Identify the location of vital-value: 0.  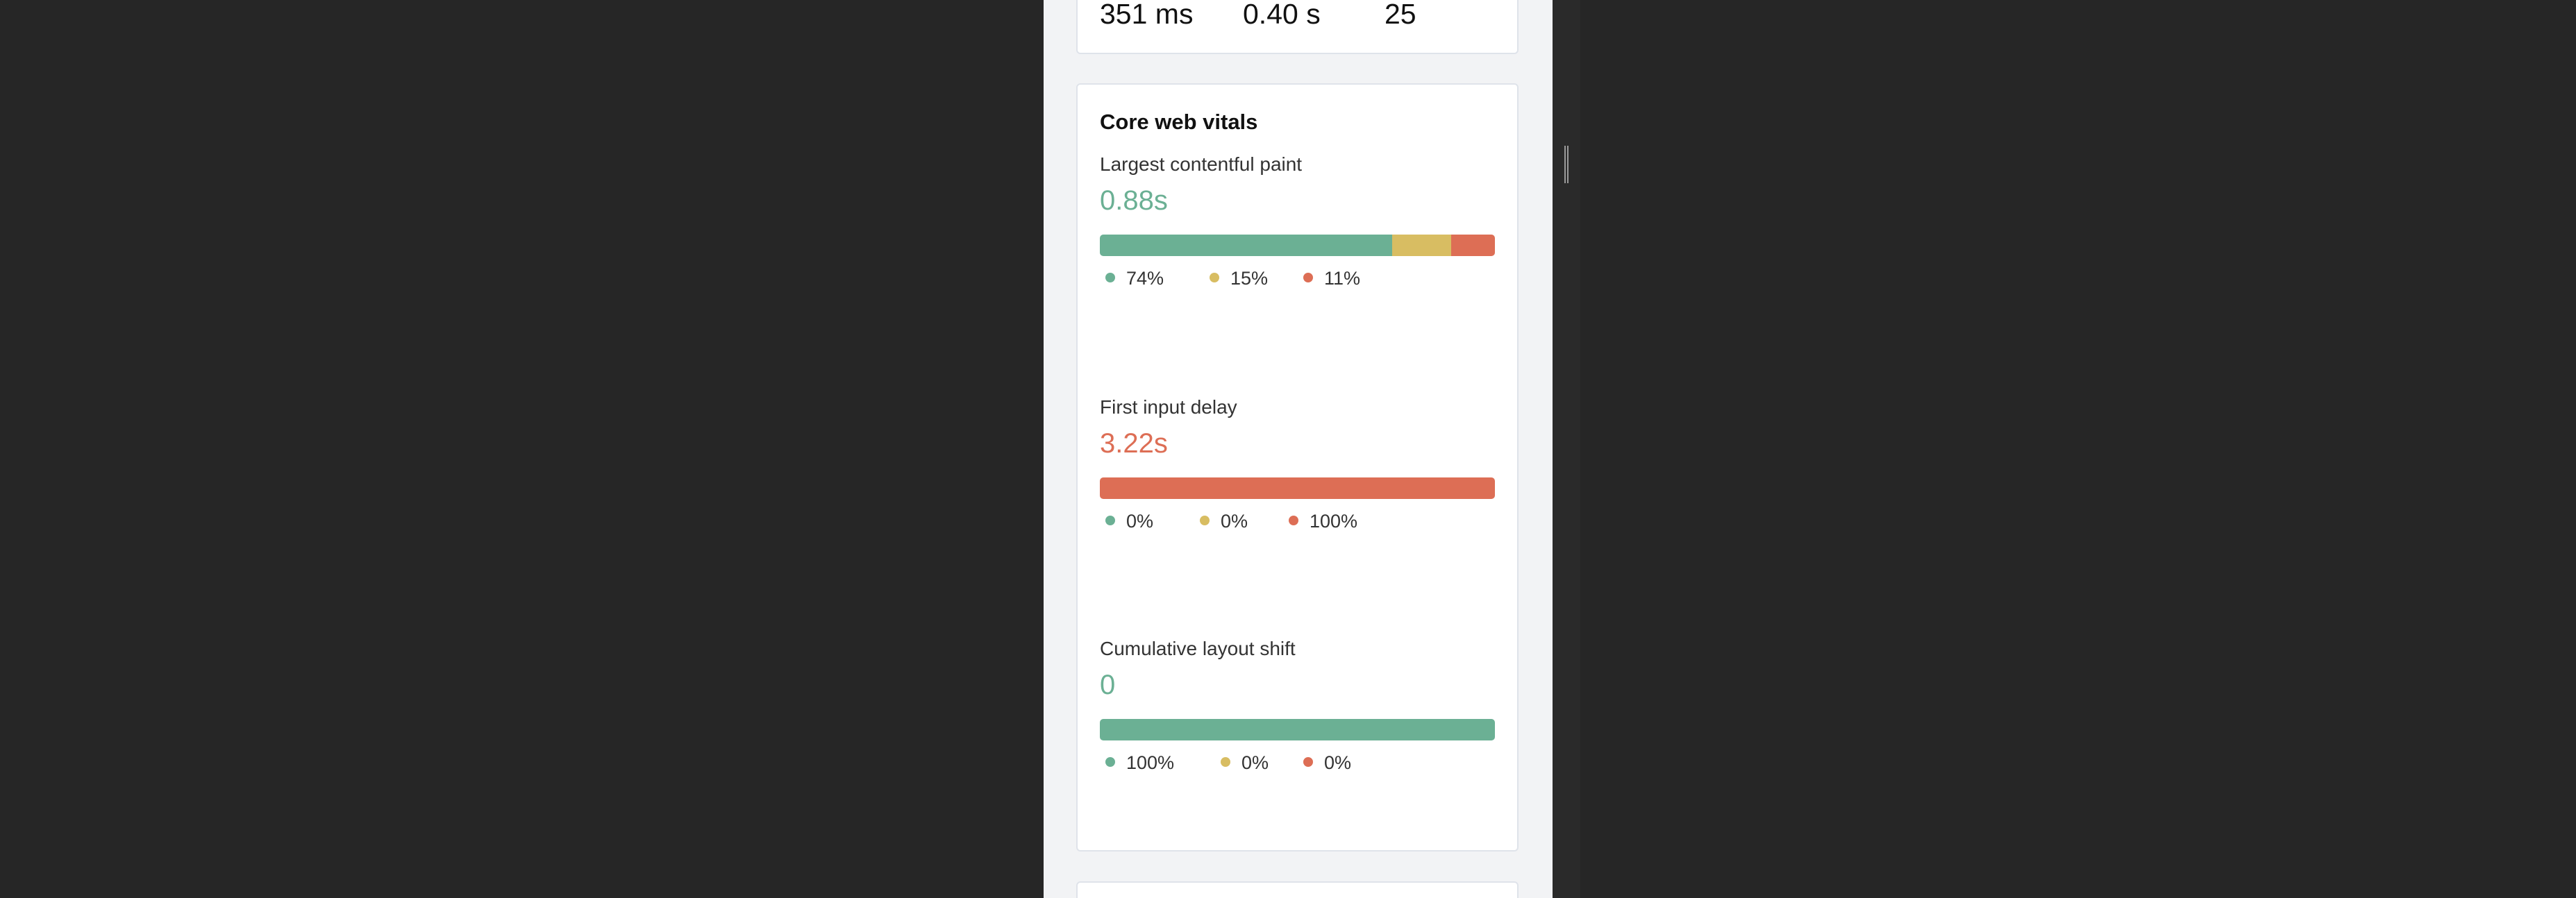
(1108, 685).